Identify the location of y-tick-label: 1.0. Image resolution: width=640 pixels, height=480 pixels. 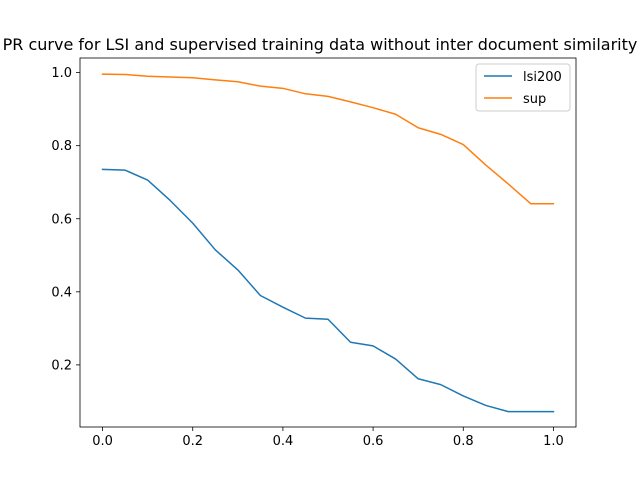
(61, 73).